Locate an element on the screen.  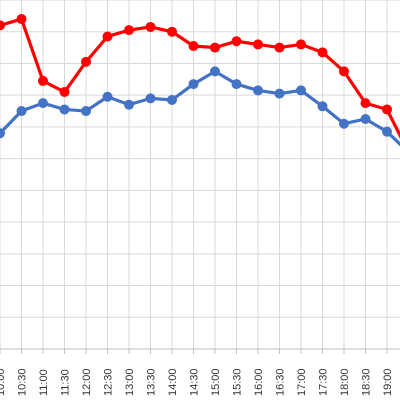
x-tick-label: 10:00 is located at coordinates (3, 382).